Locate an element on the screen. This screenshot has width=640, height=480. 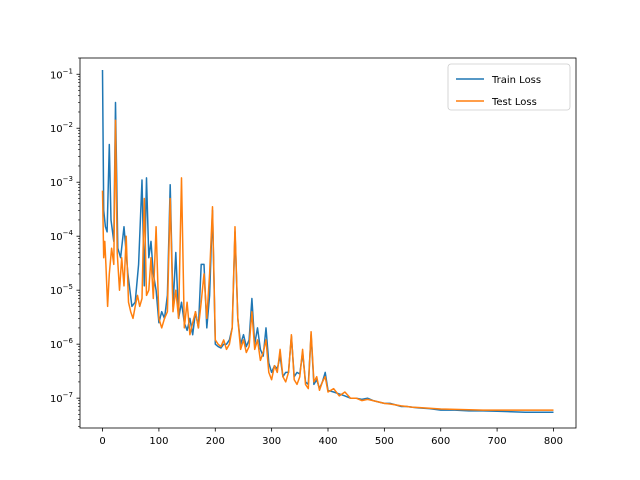
x-tick-label: 700 is located at coordinates (497, 441).